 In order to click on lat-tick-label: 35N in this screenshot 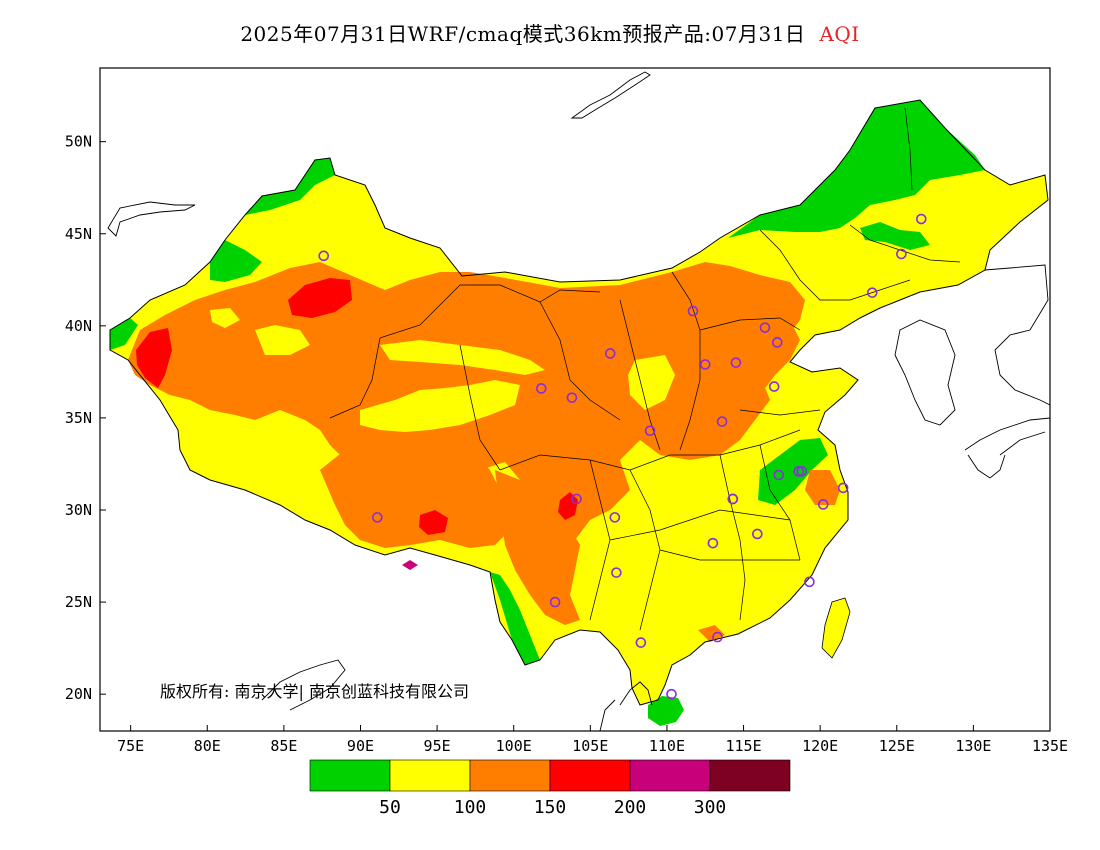, I will do `click(78, 418)`.